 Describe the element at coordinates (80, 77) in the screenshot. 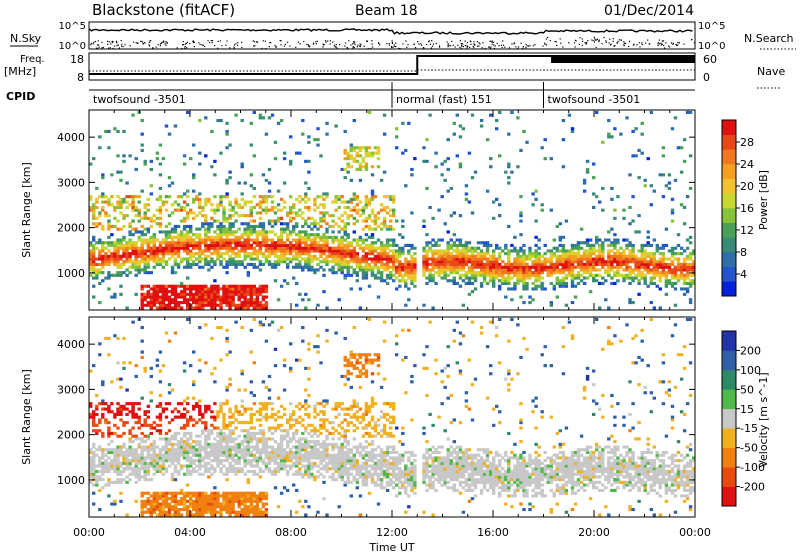

I see `freq-tick-bottom: 8` at that location.